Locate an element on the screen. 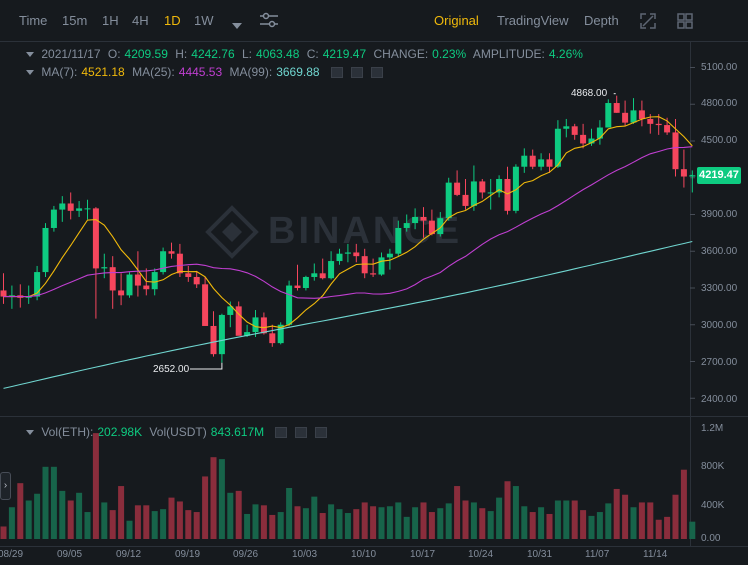  expand-panel-icon: › is located at coordinates (5, 486).